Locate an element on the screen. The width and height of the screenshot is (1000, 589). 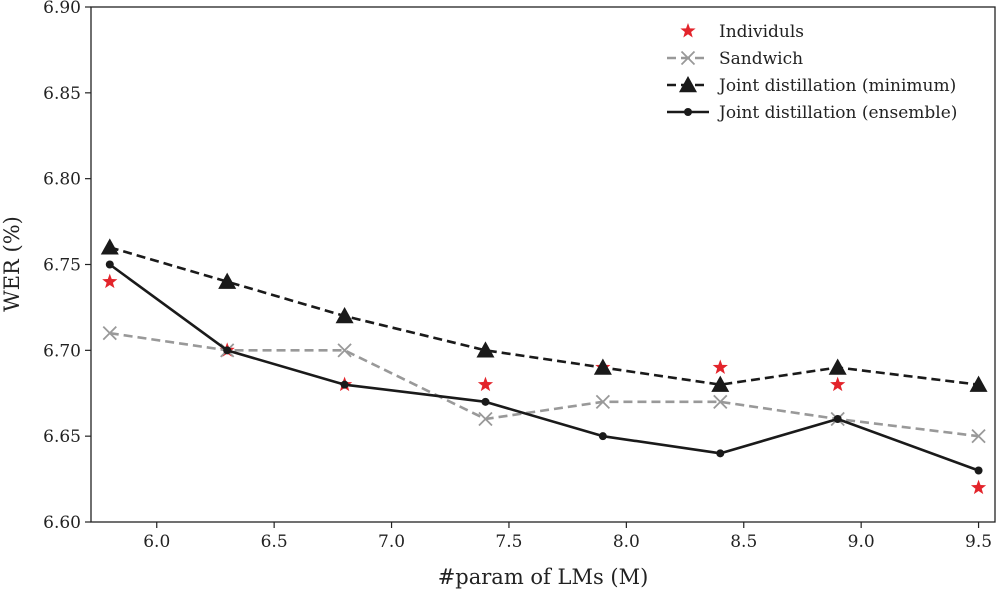
y-tick-label: 6.60 is located at coordinates (62, 523).